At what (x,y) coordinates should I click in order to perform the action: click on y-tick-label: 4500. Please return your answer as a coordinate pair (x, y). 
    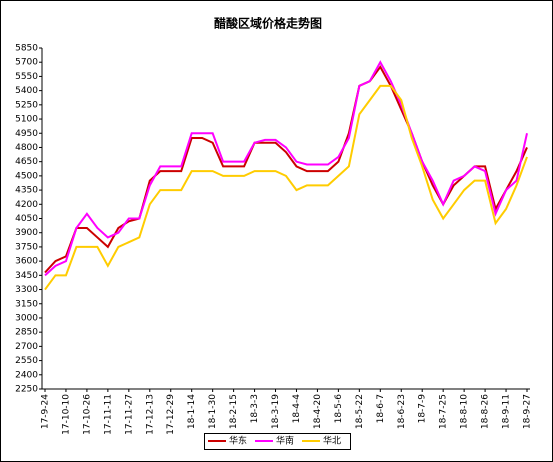
    Looking at the image, I should click on (26, 176).